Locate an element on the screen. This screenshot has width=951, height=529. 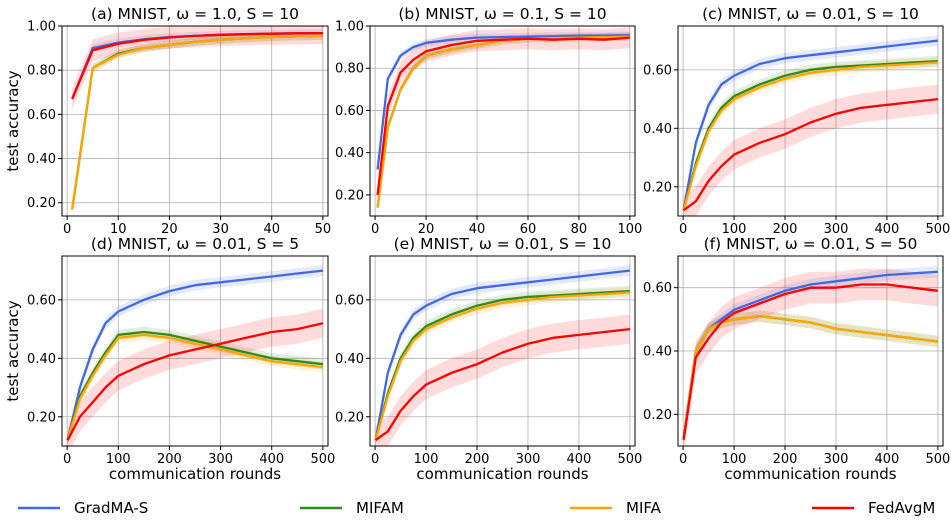
legend: GradMA-S MIFAM MIFA FedAvgM is located at coordinates (476, 508).